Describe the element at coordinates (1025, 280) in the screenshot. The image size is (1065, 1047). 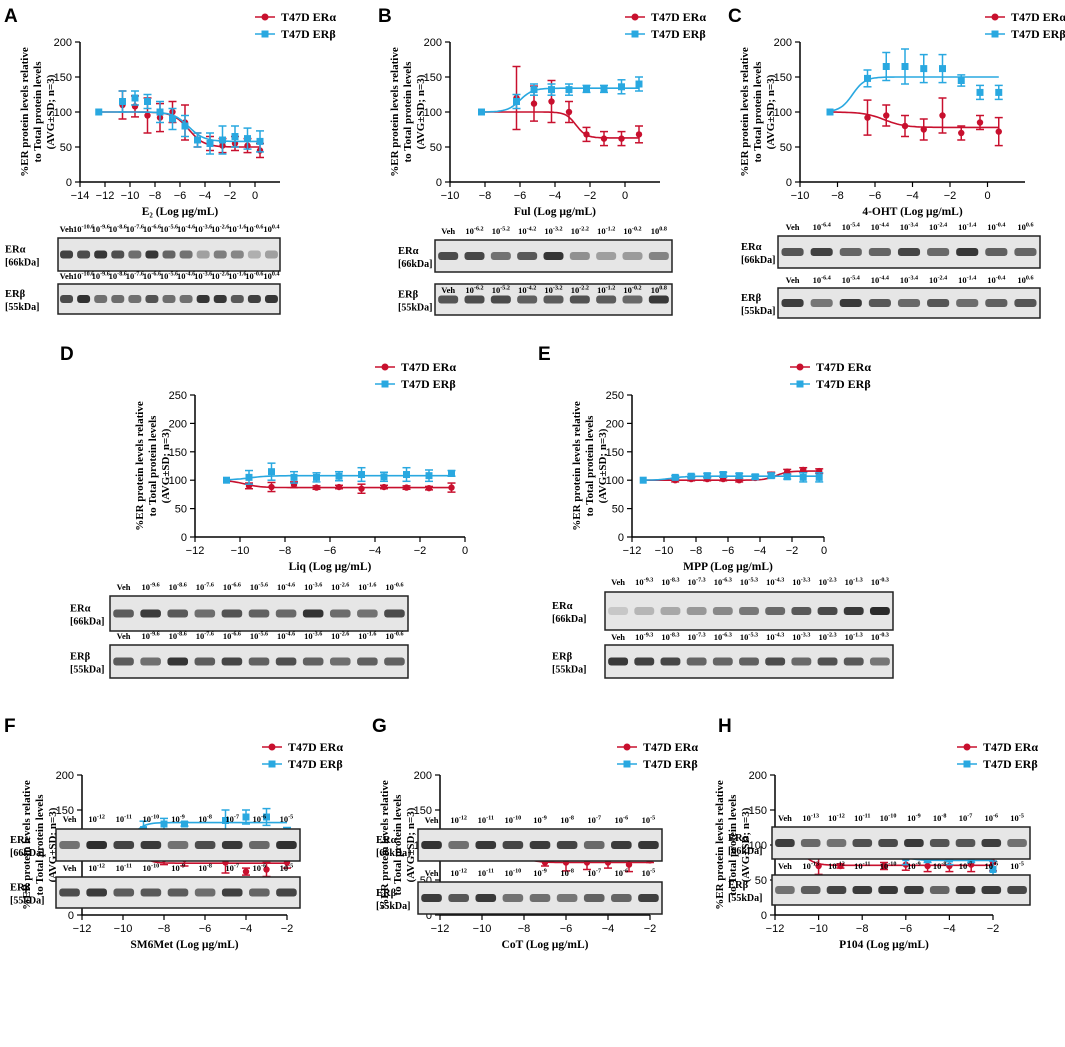
I see `lane-label: 100.6` at that location.